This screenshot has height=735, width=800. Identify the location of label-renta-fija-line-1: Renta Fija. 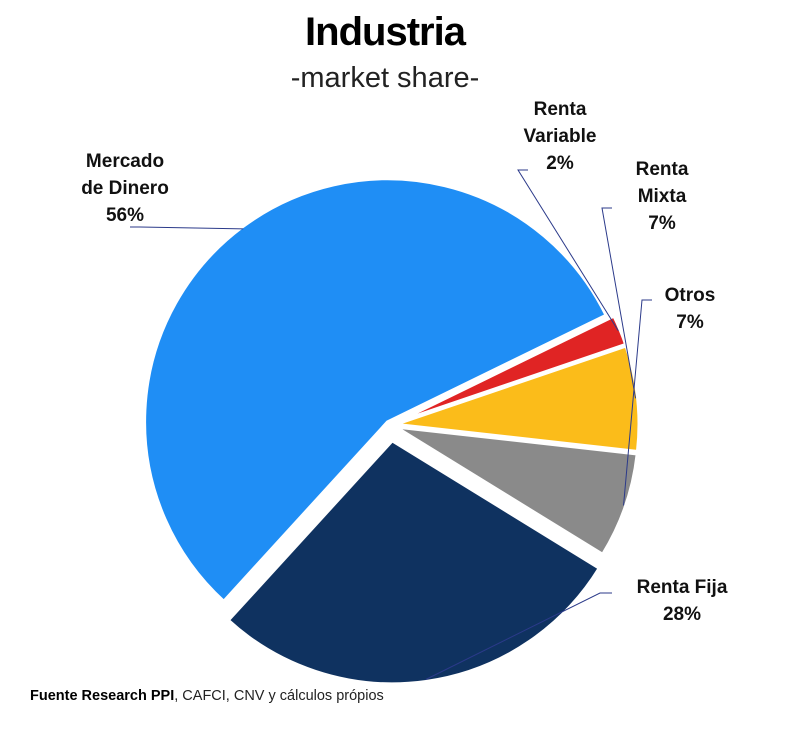
(682, 587).